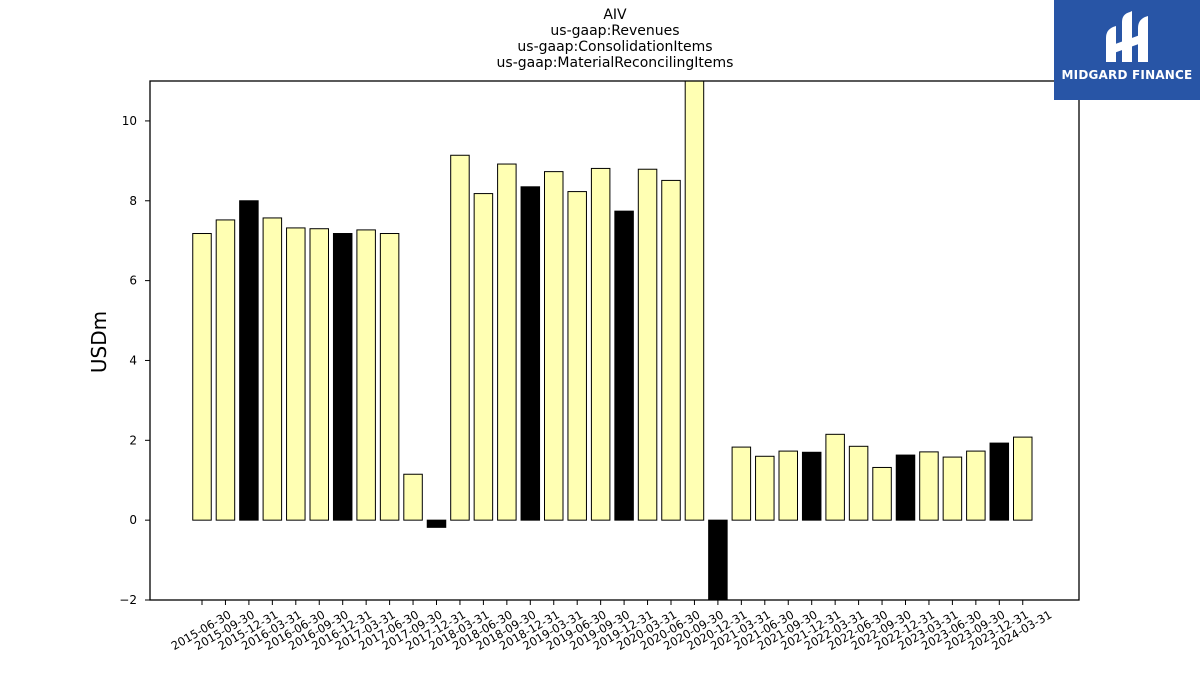  What do you see at coordinates (1127, 75) in the screenshot?
I see `logo-text: MIDGARD FINANCE` at bounding box center [1127, 75].